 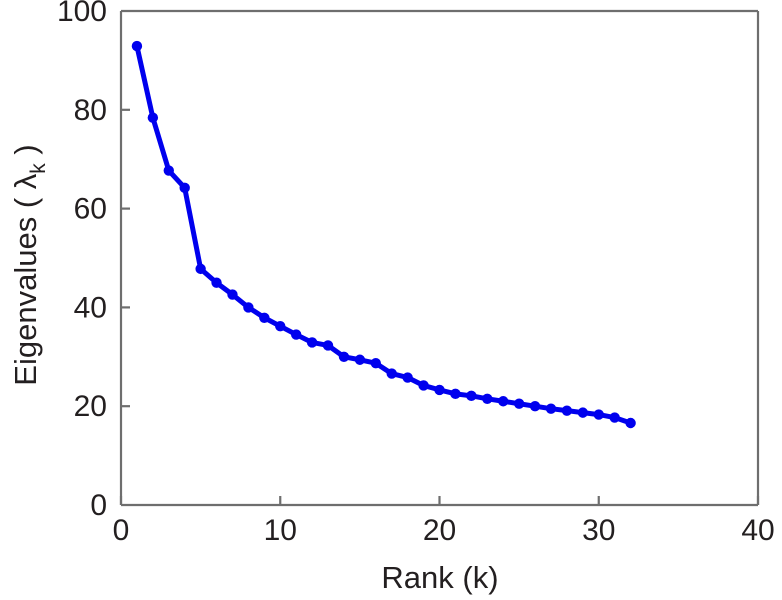 What do you see at coordinates (98, 505) in the screenshot?
I see `y-tick-label: 0` at bounding box center [98, 505].